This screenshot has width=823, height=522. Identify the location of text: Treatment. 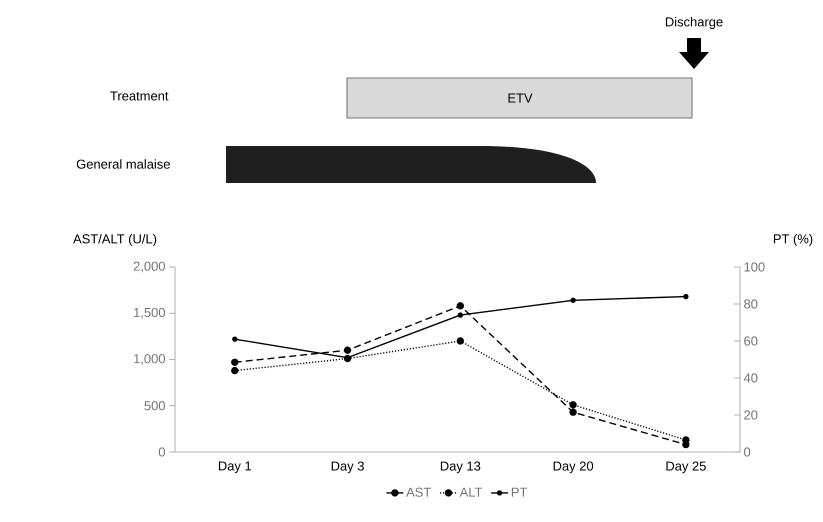
(139, 96).